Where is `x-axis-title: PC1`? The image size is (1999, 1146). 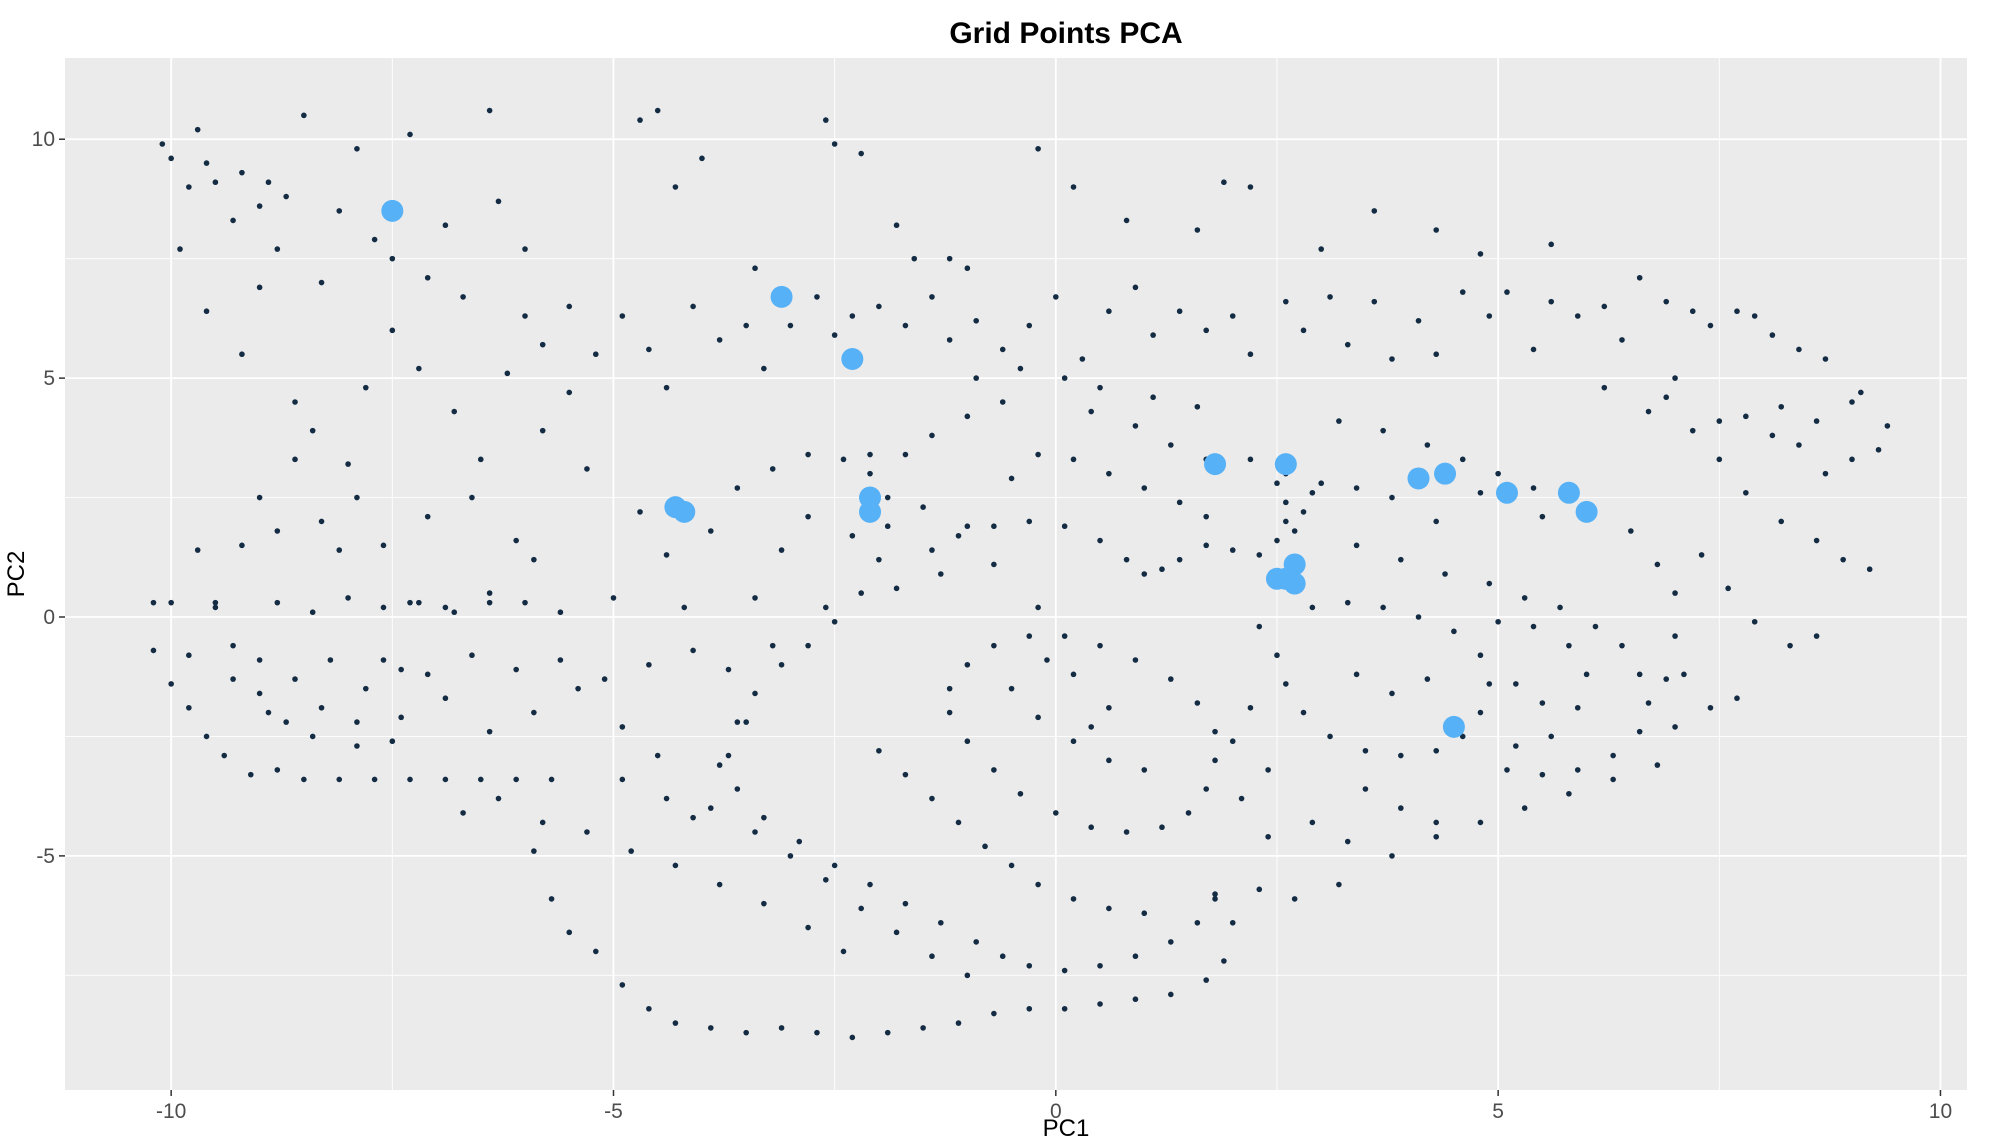 x-axis-title: PC1 is located at coordinates (1066, 1128).